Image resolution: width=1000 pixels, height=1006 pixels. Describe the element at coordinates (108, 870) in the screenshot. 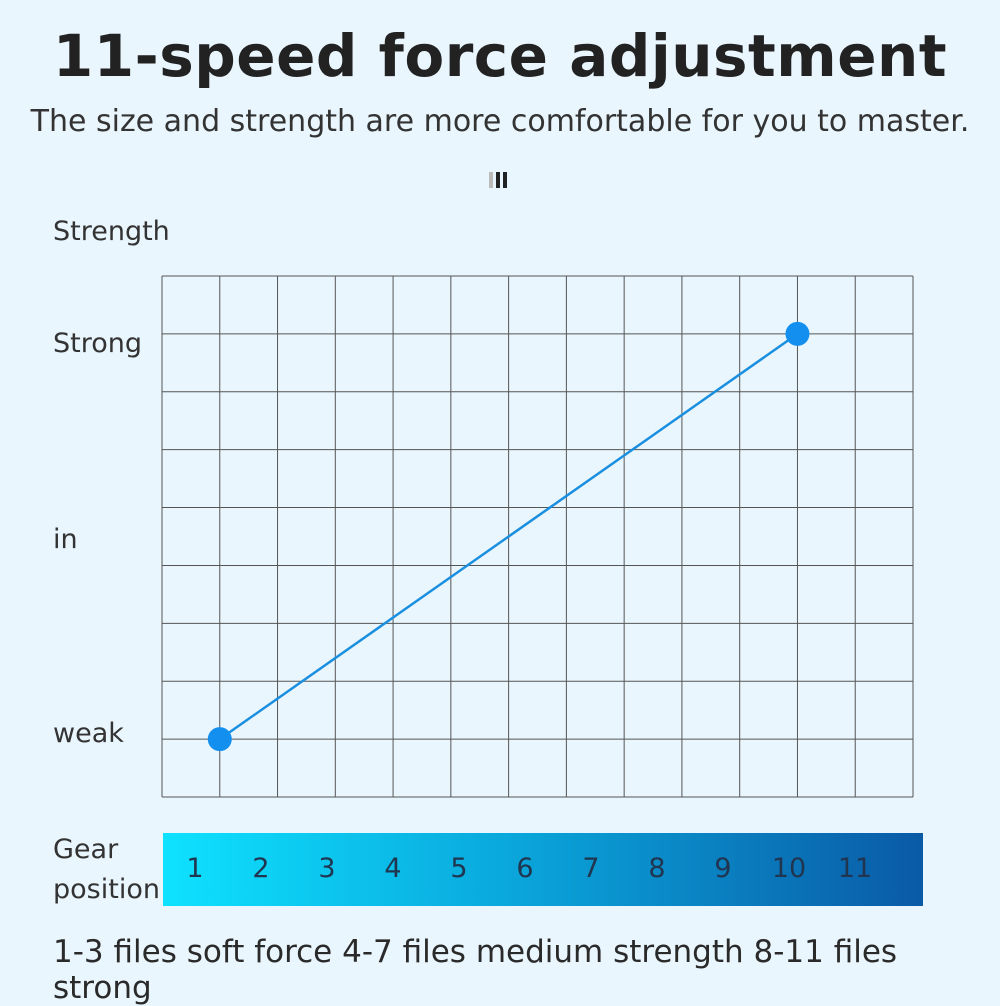

I see `x-axis-label: Gear position` at that location.